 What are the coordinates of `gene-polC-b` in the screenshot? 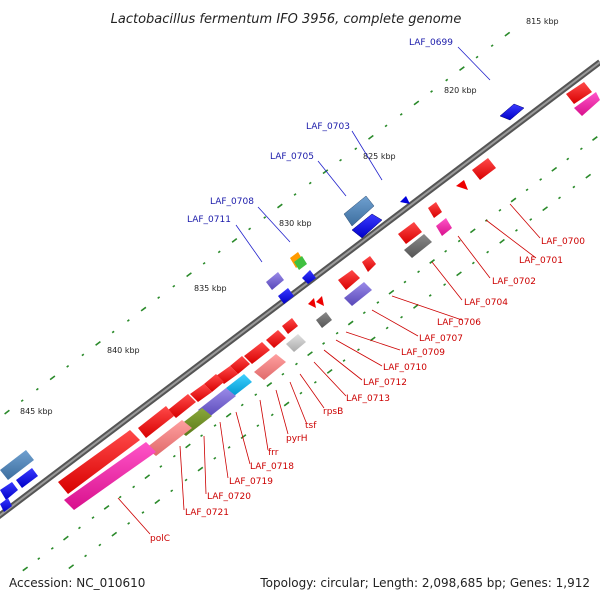 It's located at (110, 476).